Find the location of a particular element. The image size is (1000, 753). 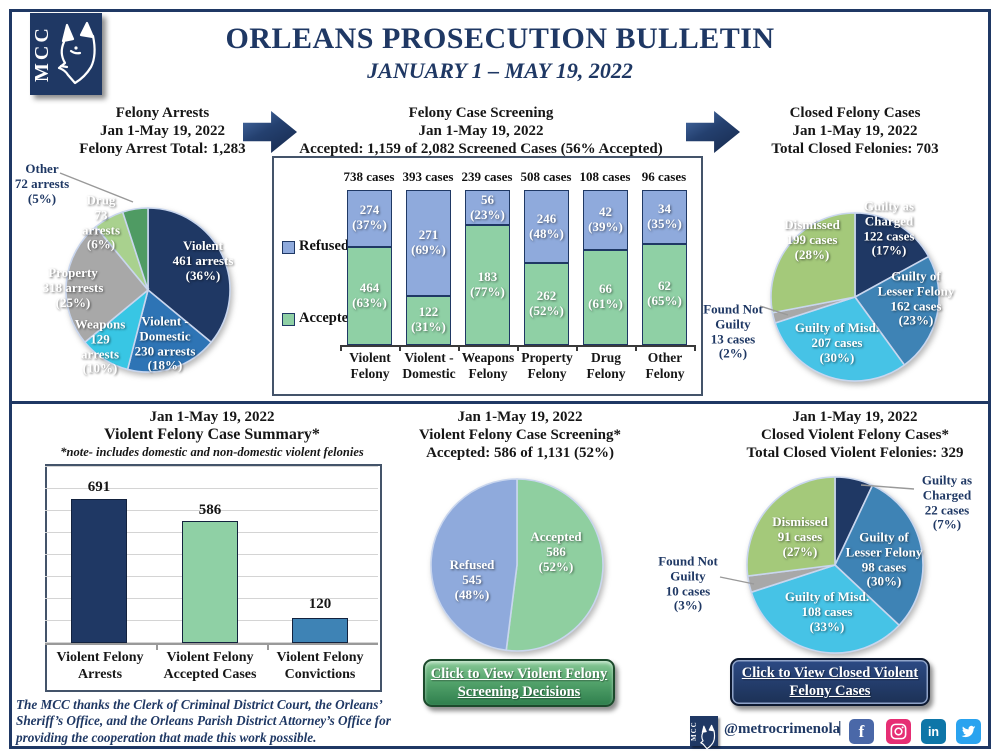

pie-label-found-not-guilty: Found Not Guilty 10 cases (3%) is located at coordinates (688, 583).